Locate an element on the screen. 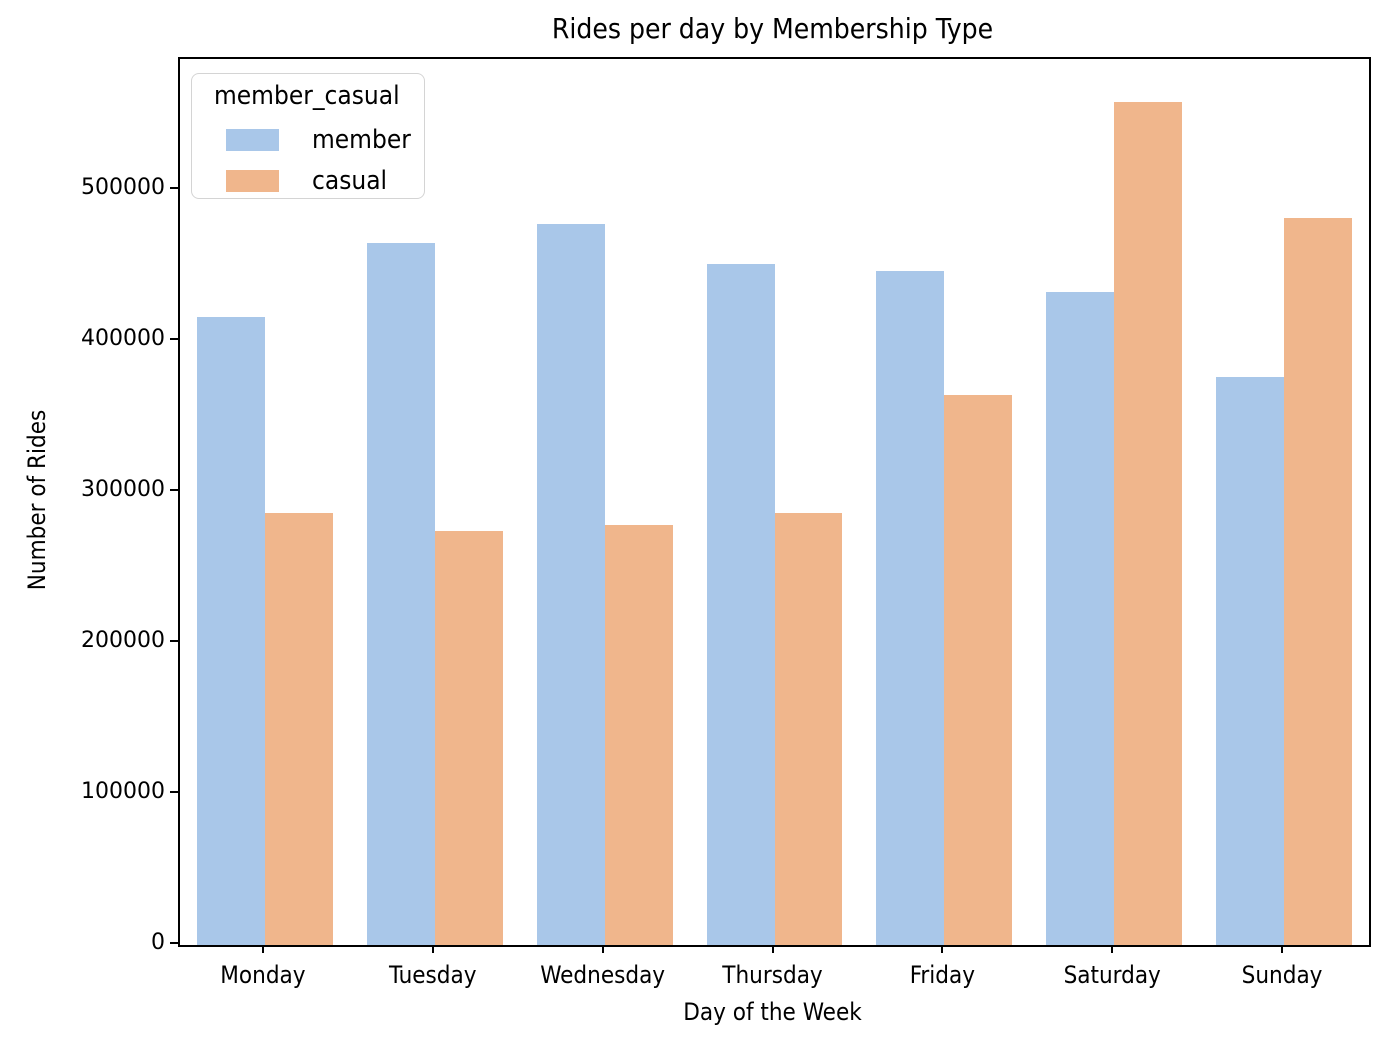 This screenshot has width=1385, height=1046. bar-group-thursday is located at coordinates (775, 502).